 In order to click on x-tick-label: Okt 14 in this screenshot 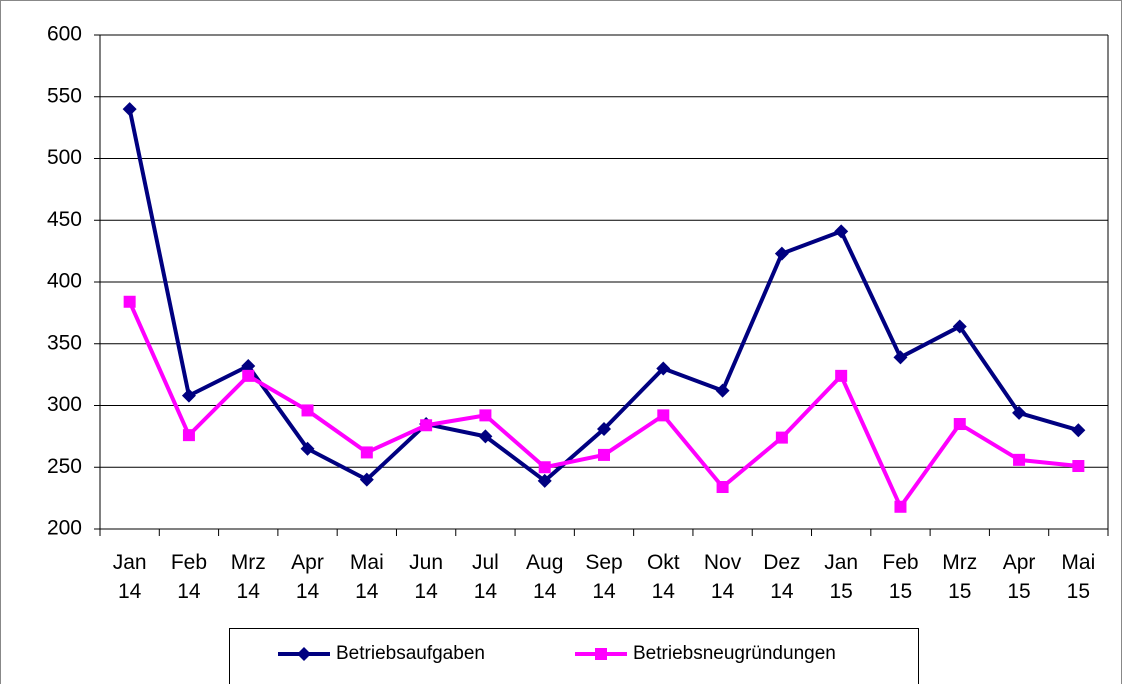, I will do `click(663, 577)`.